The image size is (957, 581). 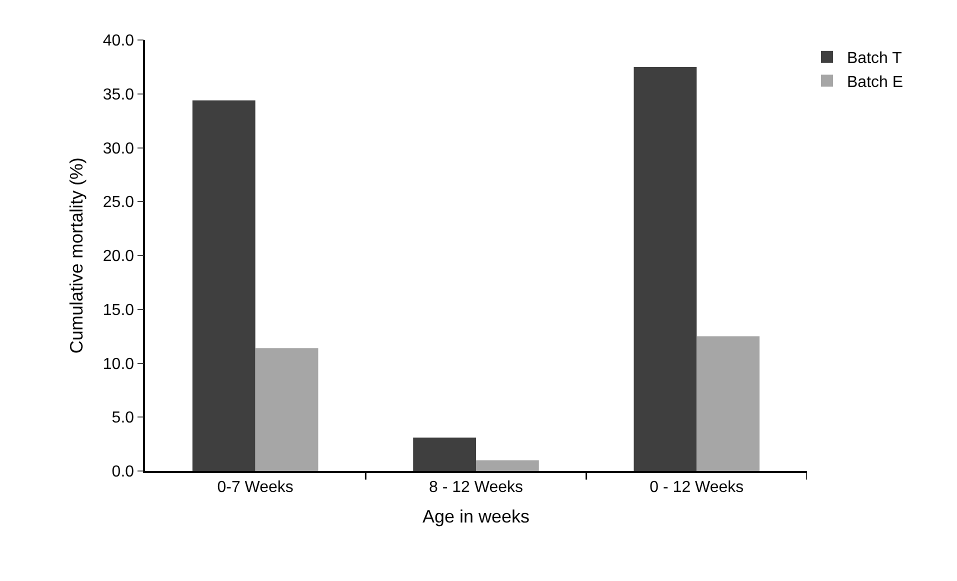 I want to click on y-tick-label: 40.0, so click(x=118, y=41).